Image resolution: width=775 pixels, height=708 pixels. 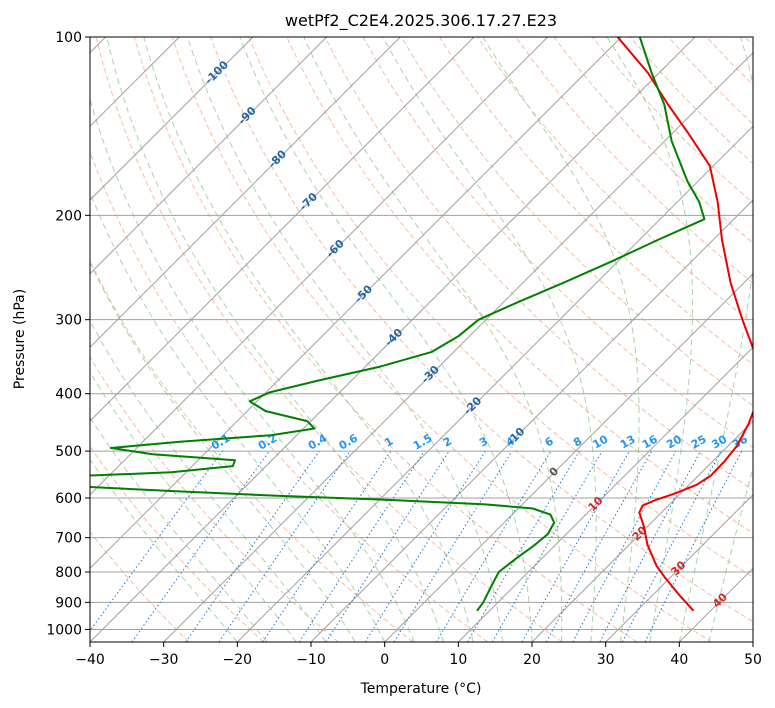 What do you see at coordinates (421, 689) in the screenshot?
I see `x-axis-label: Temperature (°C)` at bounding box center [421, 689].